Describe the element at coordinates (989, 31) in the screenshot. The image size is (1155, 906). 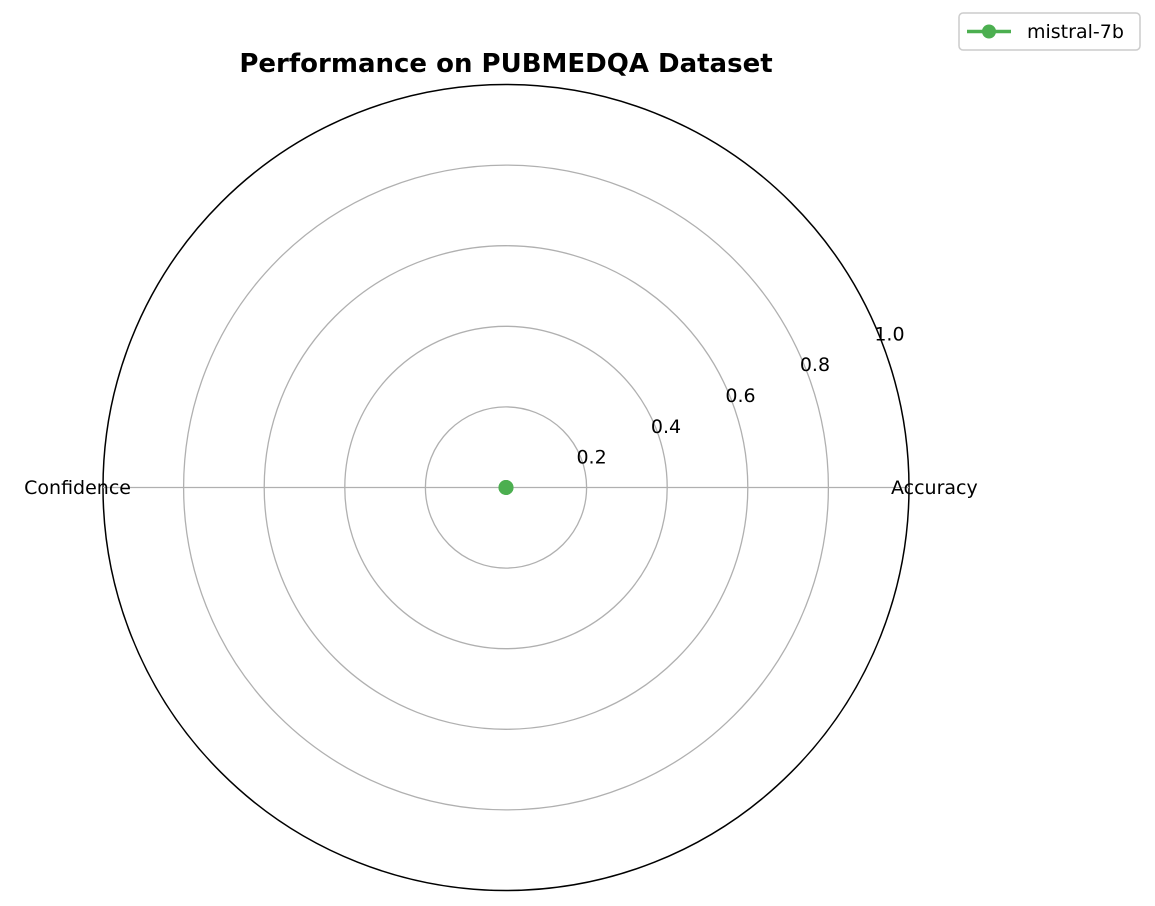
I see `legend-marker-mistral-7b` at that location.